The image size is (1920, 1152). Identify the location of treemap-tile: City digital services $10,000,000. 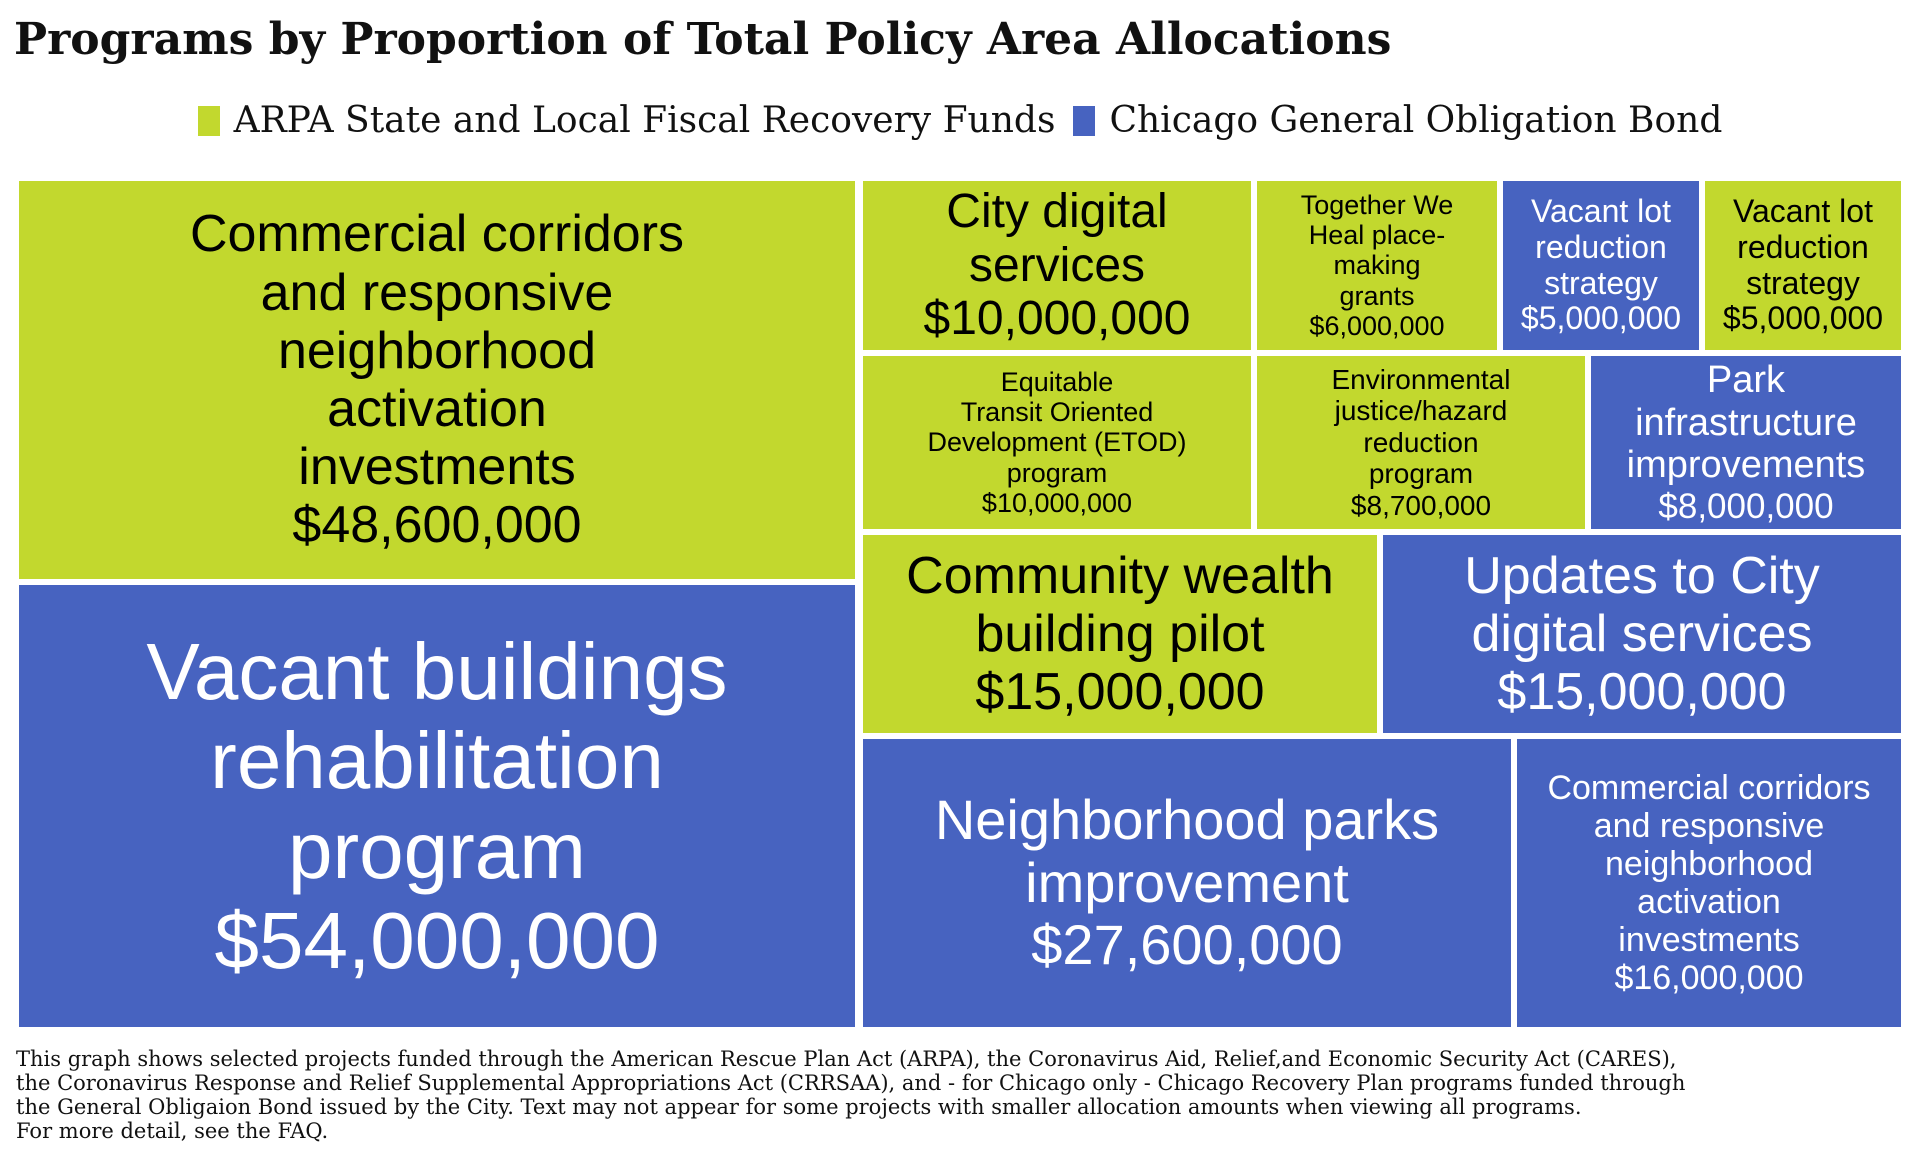
(1057, 265).